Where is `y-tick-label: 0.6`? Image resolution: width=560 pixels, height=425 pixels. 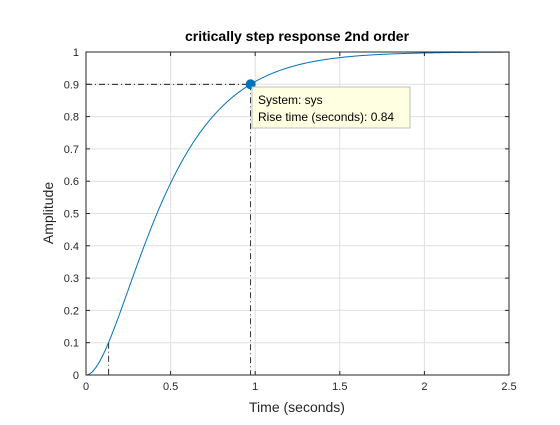
y-tick-label: 0.6 is located at coordinates (71, 182).